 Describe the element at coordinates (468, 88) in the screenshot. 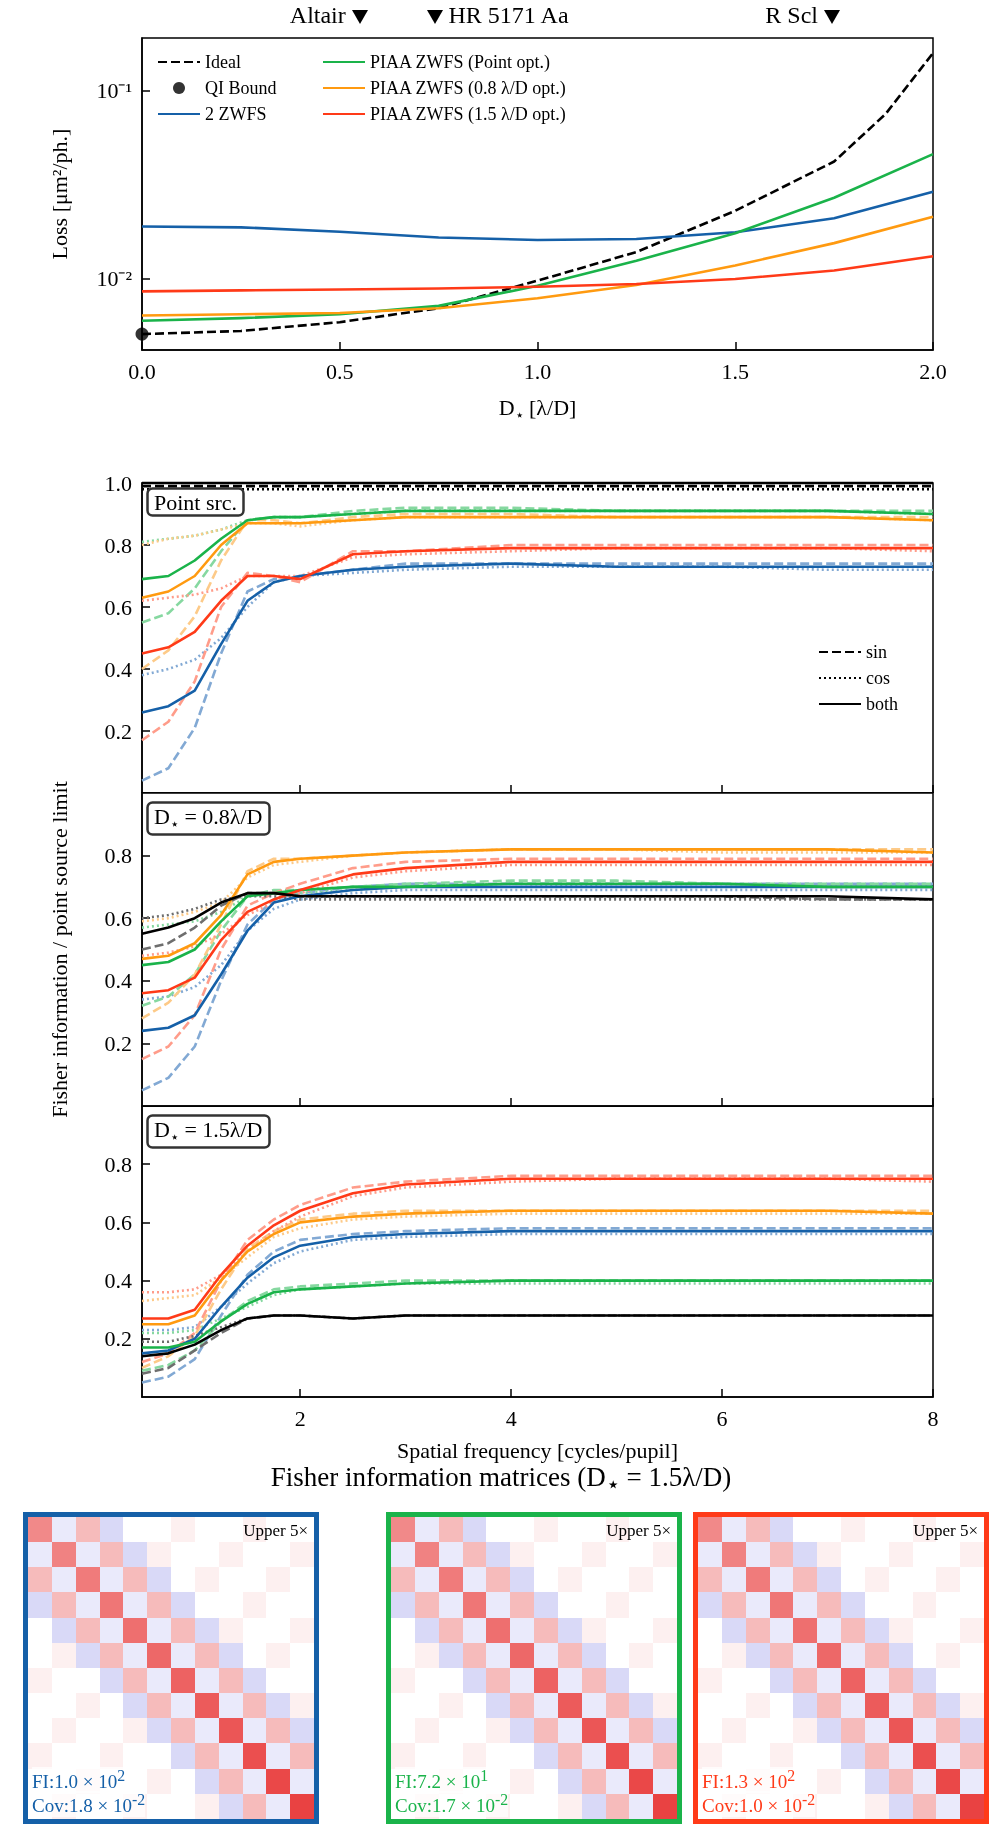

I see `legend-label: PIAA ZWFS (0.8 λ/D opt.)` at that location.